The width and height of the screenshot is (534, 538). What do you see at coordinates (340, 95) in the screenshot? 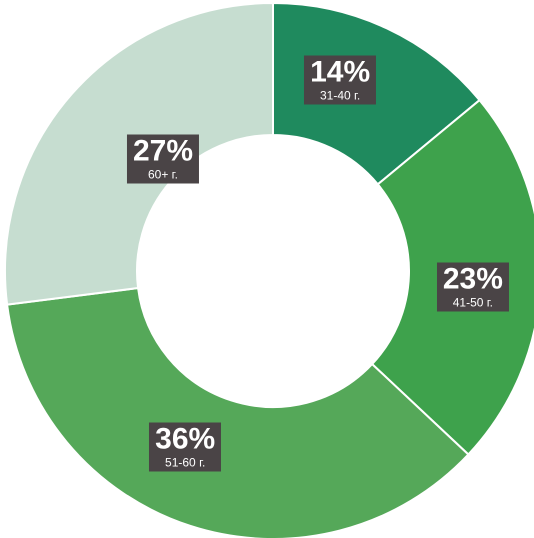
I see `slice-category-label: 31-40 г.` at bounding box center [340, 95].